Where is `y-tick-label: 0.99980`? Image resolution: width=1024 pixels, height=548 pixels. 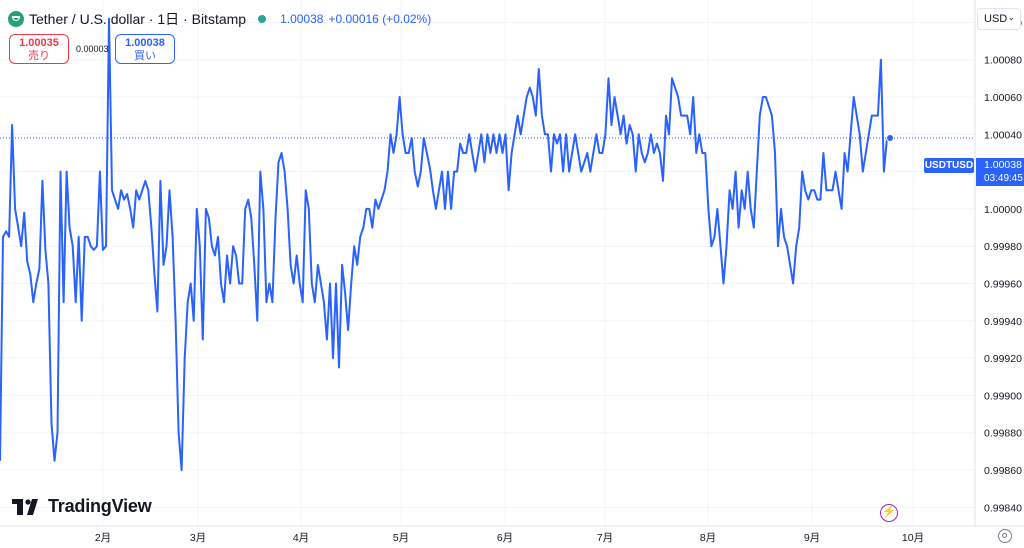 y-tick-label: 0.99980 is located at coordinates (1003, 247).